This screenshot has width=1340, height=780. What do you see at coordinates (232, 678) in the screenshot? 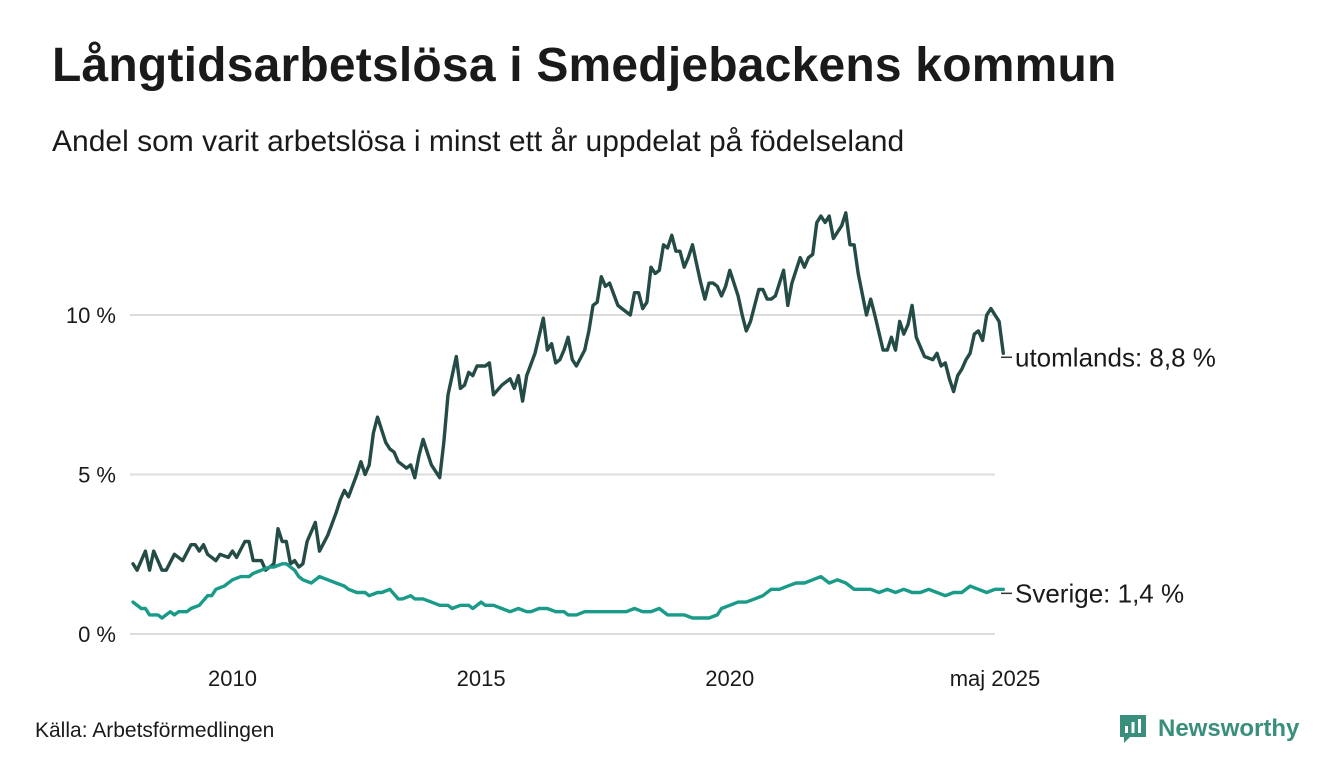
I see `x-tick-label: 2010` at bounding box center [232, 678].